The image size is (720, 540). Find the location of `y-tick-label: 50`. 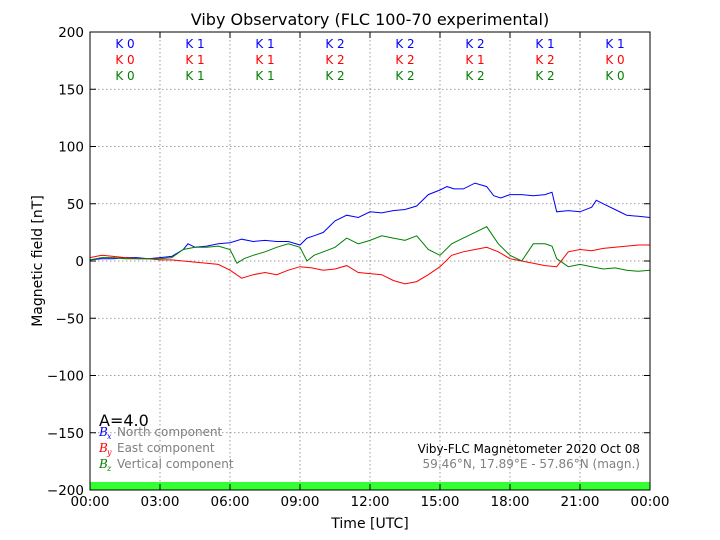

y-tick-label: 50 is located at coordinates (75, 205).